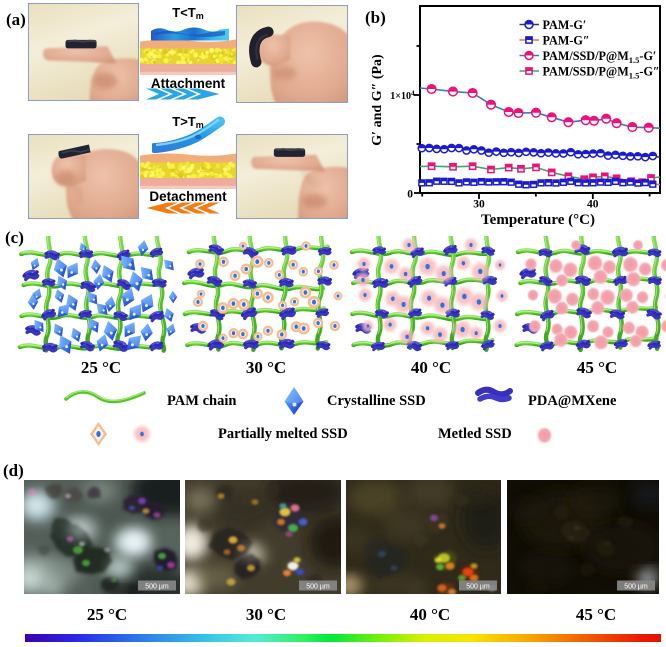 Image resolution: width=666 pixels, height=647 pixels. Describe the element at coordinates (479, 205) in the screenshot. I see `svg-text: 30` at that location.